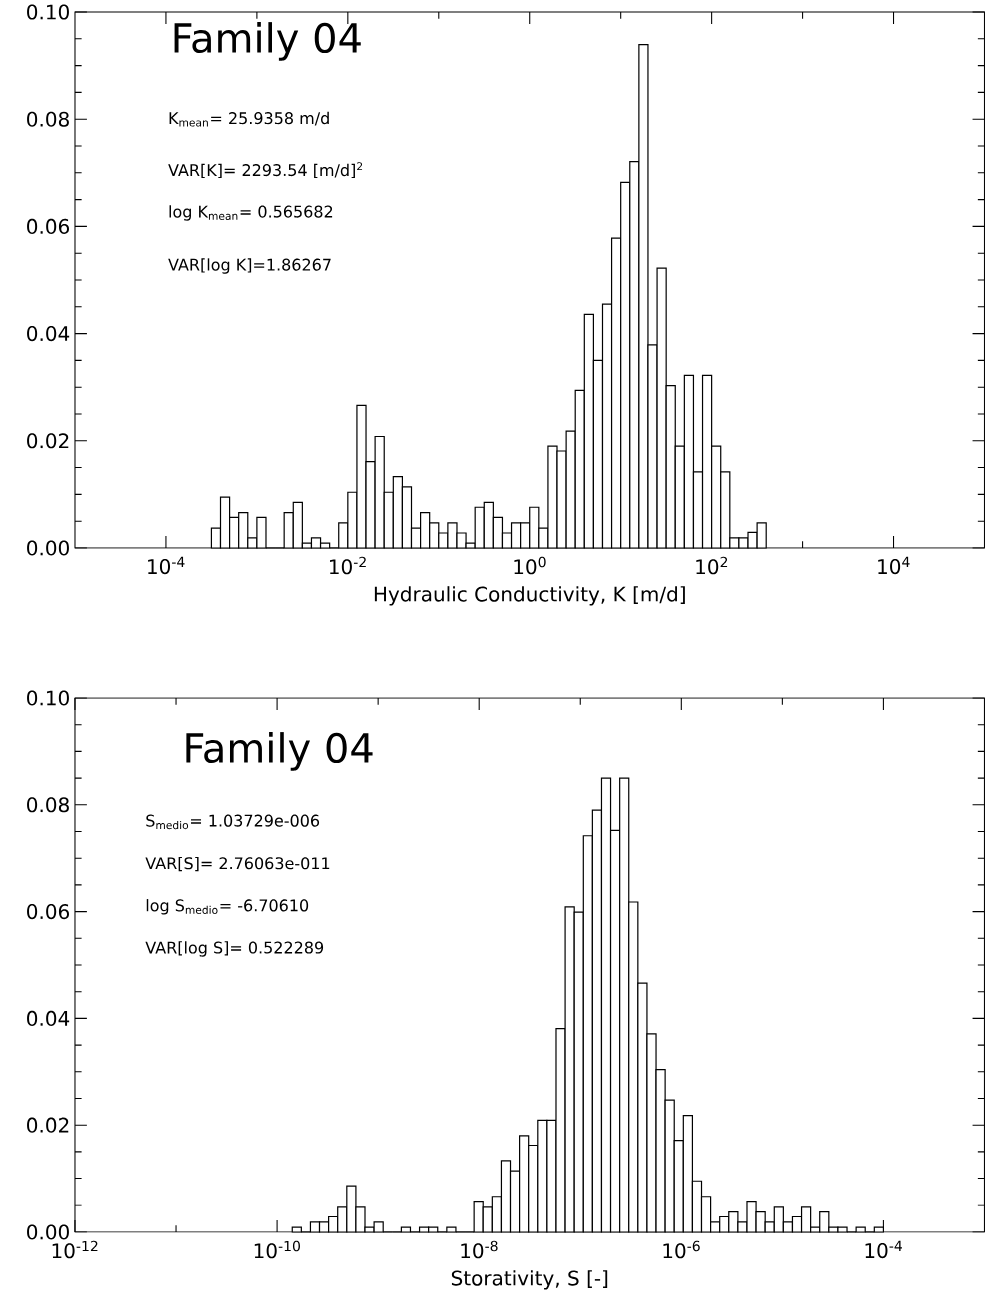  I want to click on annotation: VAR[S]= 2.76063e-011, so click(237, 864).